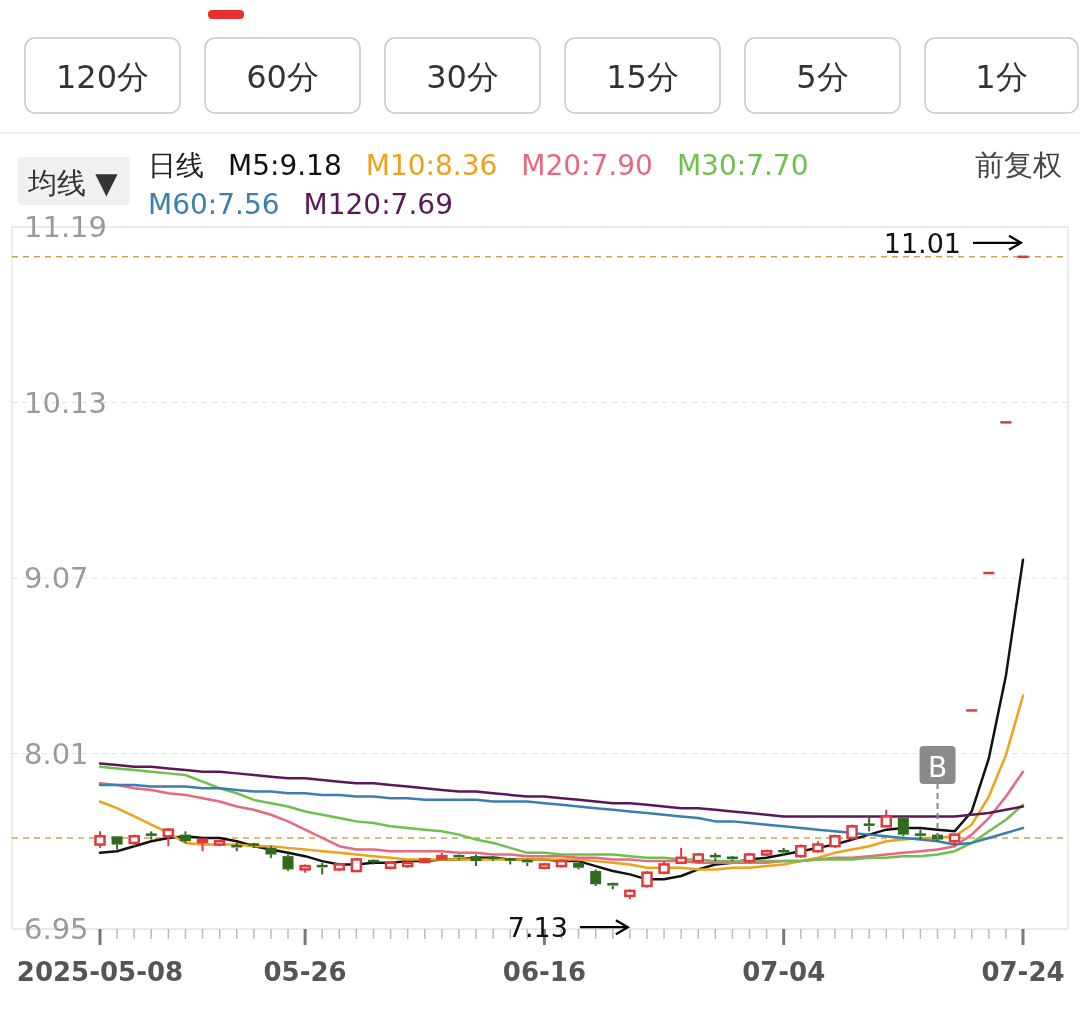  What do you see at coordinates (537, 928) in the screenshot?
I see `annotation: 7.13` at bounding box center [537, 928].